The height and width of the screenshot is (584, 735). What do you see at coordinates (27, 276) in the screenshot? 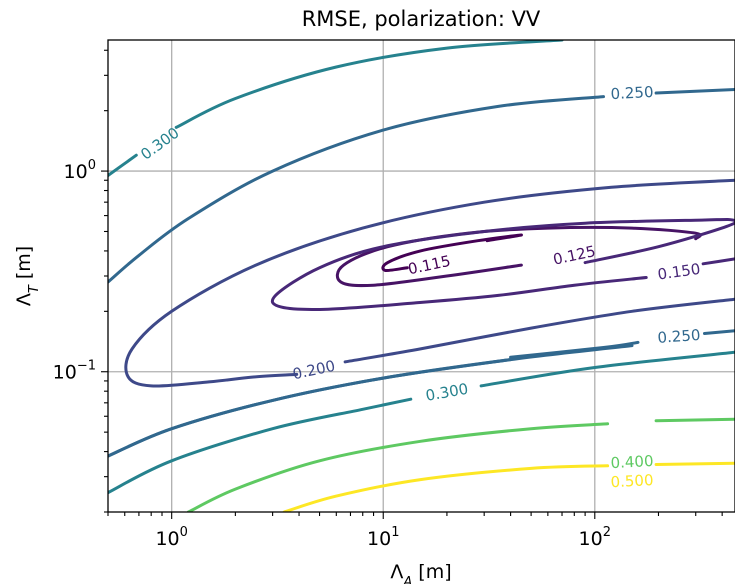
I see `y-axis-label: ΛT [m]` at bounding box center [27, 276].